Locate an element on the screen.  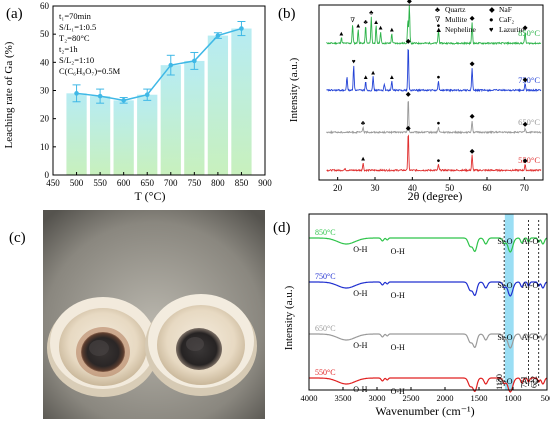
condition-text: C(C₆H₈O₇)=0.5M is located at coordinates (90, 71).